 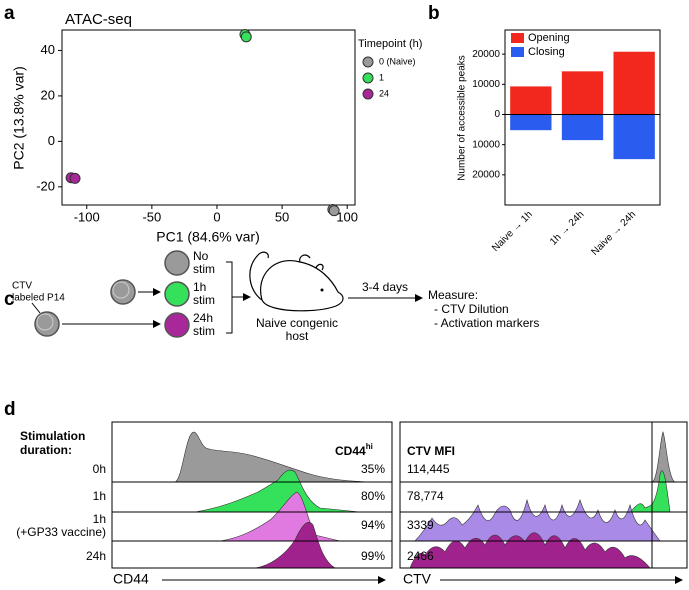 I want to click on x-axis-label: CD44, so click(x=131, y=579).